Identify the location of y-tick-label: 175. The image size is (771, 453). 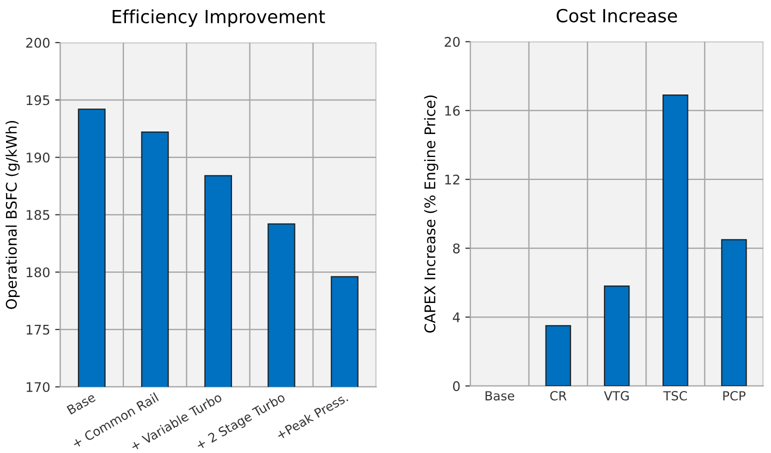
(38, 329).